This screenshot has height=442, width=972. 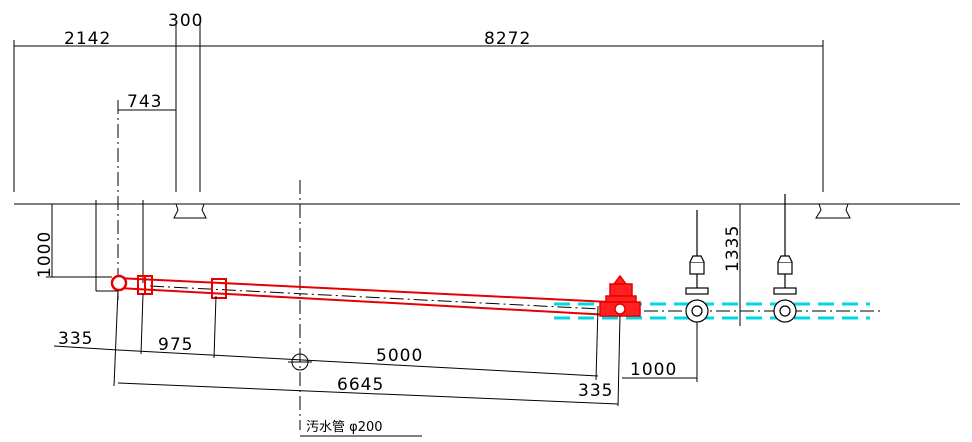 I want to click on left-box-outline, so click(x=95, y=246).